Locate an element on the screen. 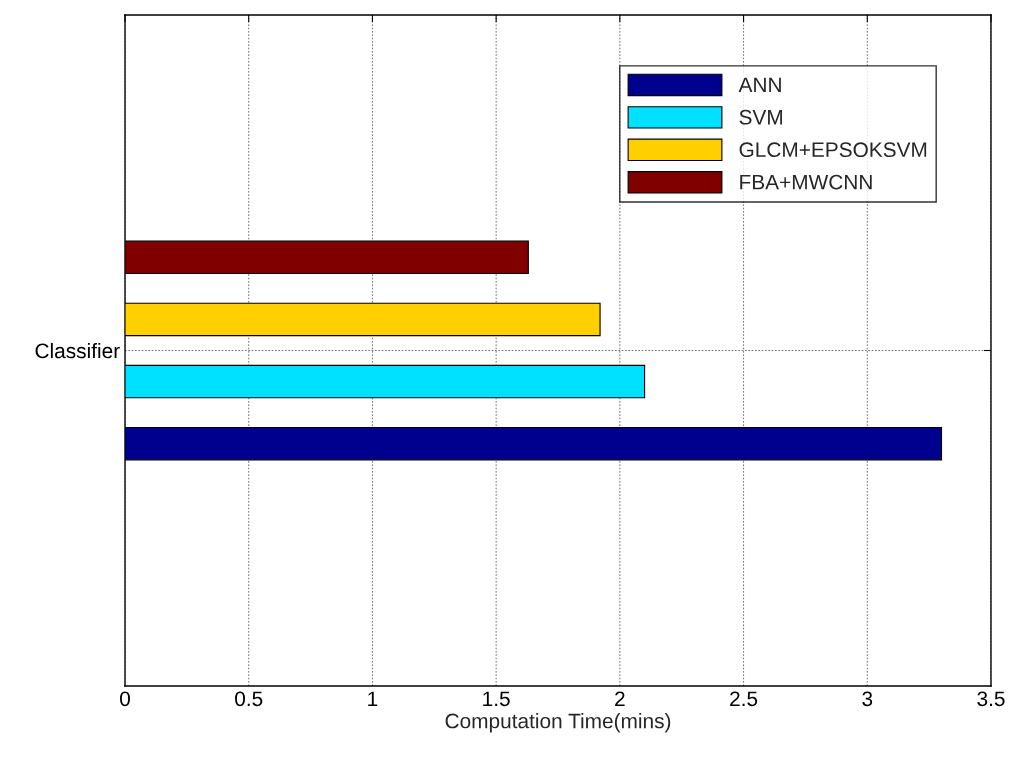  legend-label: FBA+MWCNN is located at coordinates (806, 182).